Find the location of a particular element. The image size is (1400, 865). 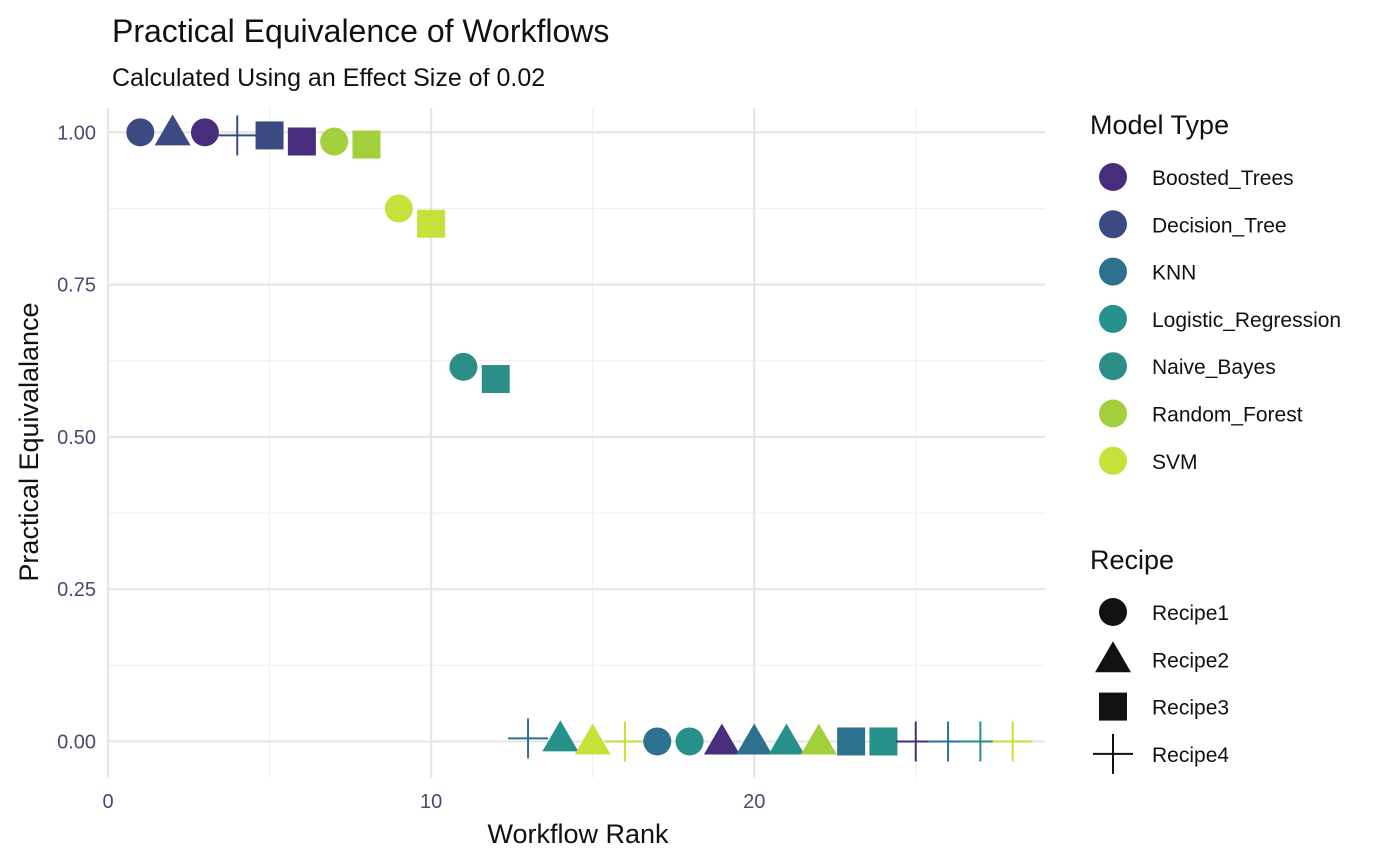

y-tick-label: 0.75 is located at coordinates (76, 286).